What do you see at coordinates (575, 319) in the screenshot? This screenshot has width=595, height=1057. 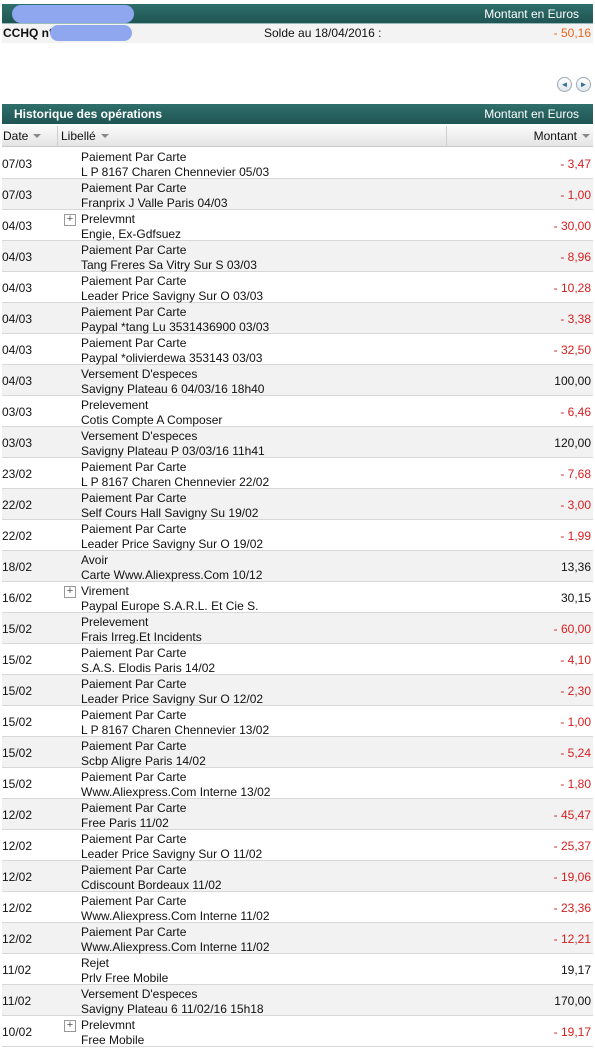 I see `operation-amount: - 3,38` at bounding box center [575, 319].